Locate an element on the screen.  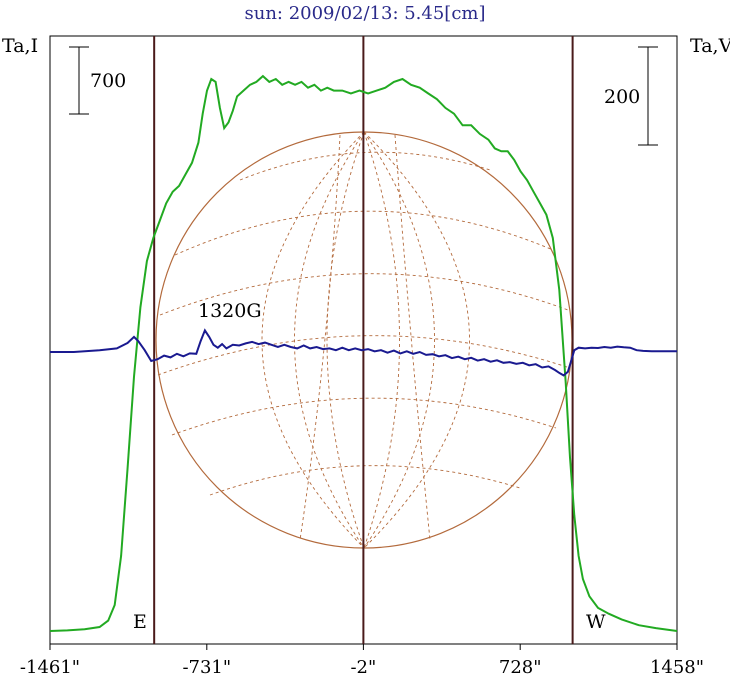
east-limb-label: E is located at coordinates (140, 622).